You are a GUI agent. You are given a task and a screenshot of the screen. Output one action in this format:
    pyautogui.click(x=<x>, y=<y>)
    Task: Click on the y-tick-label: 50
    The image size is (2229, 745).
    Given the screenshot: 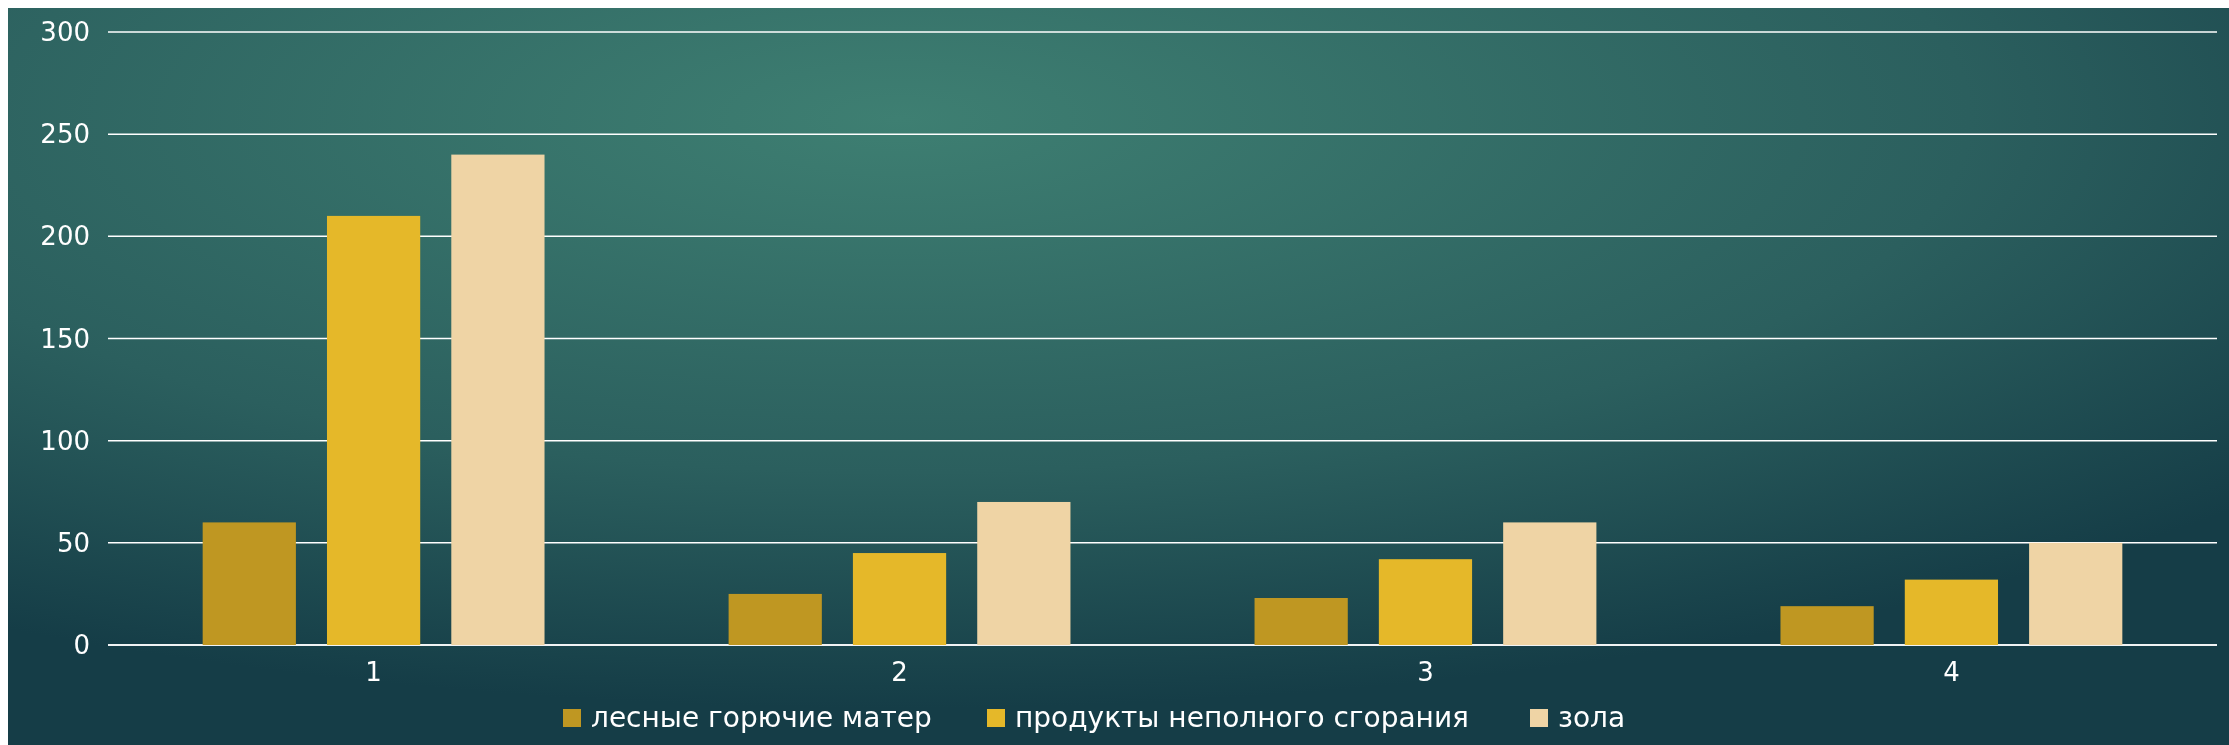 What is the action you would take?
    pyautogui.click(x=73, y=542)
    